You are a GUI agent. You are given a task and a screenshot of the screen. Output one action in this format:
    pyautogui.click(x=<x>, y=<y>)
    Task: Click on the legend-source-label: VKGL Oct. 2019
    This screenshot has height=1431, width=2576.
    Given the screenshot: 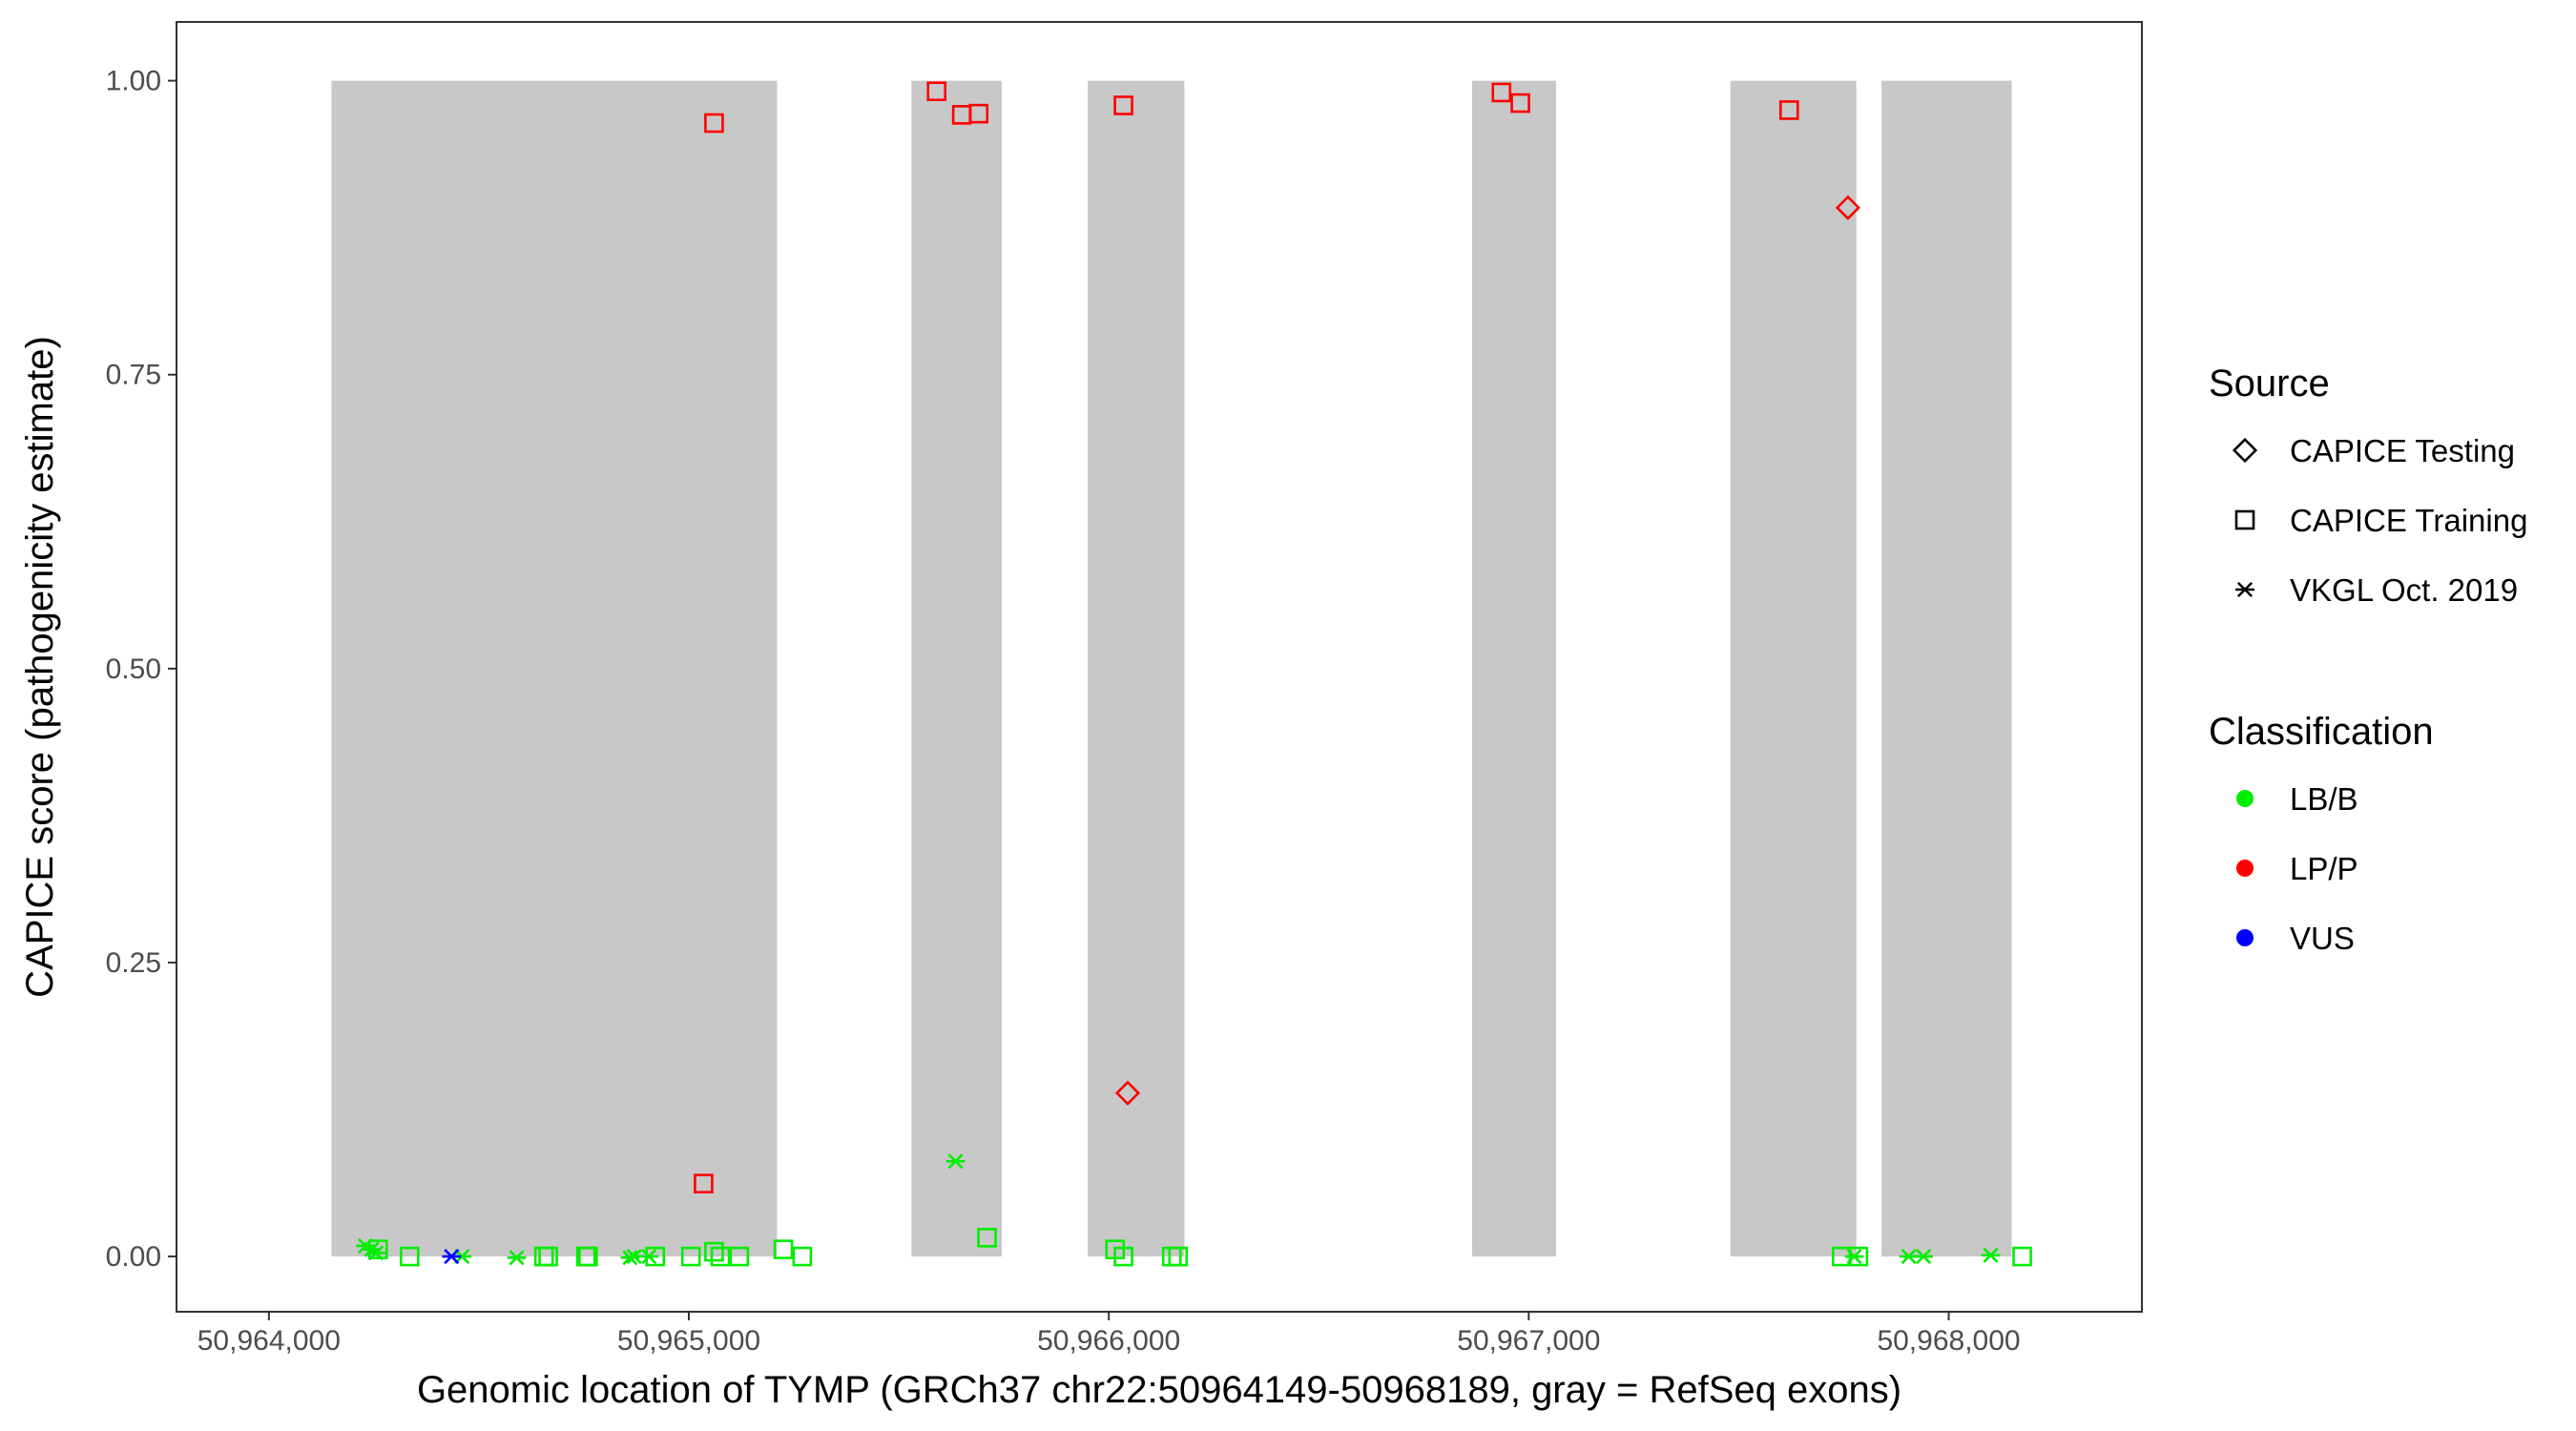 What is the action you would take?
    pyautogui.click(x=2404, y=590)
    